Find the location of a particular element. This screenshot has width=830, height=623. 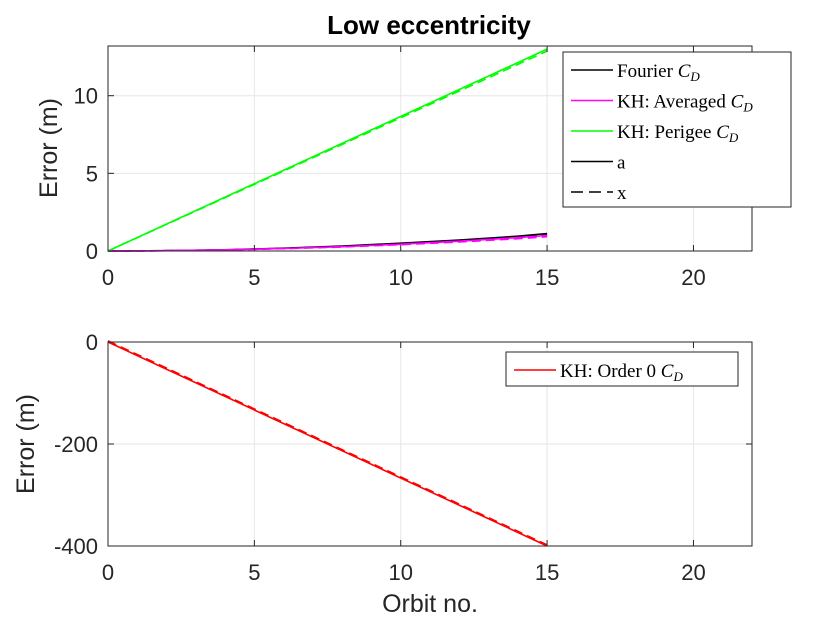

legend-label: x is located at coordinates (622, 193).